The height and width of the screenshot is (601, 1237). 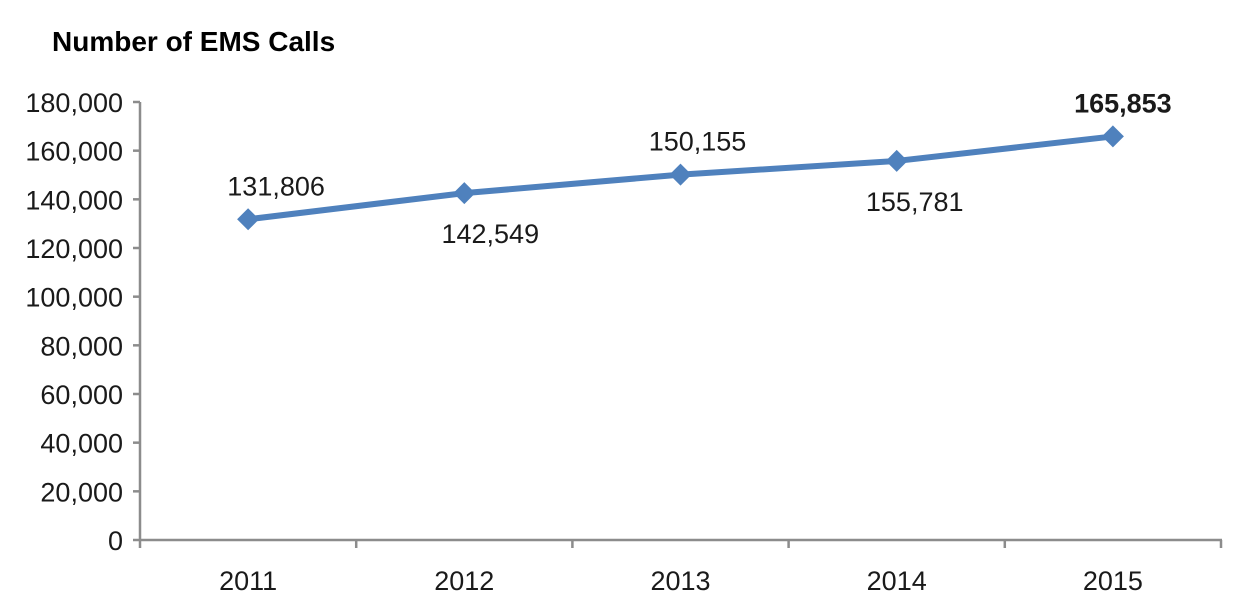 What do you see at coordinates (248, 581) in the screenshot?
I see `x-tick-label: 2011` at bounding box center [248, 581].